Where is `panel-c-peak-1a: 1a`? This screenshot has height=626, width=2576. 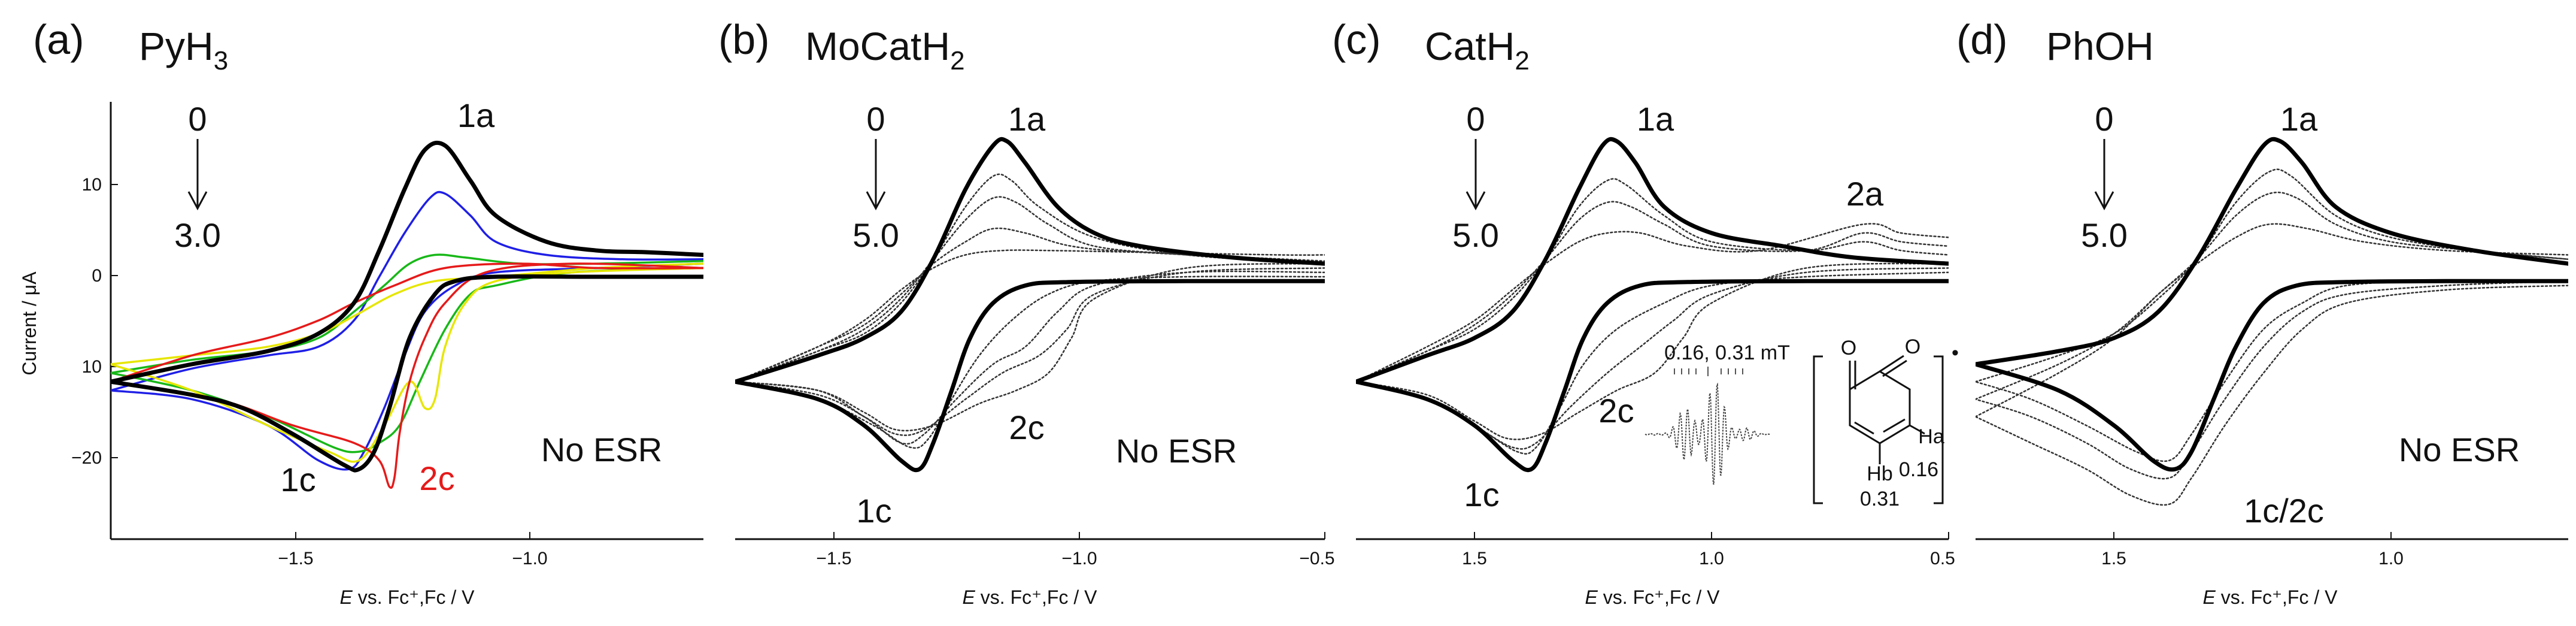 panel-c-peak-1a: 1a is located at coordinates (1655, 119).